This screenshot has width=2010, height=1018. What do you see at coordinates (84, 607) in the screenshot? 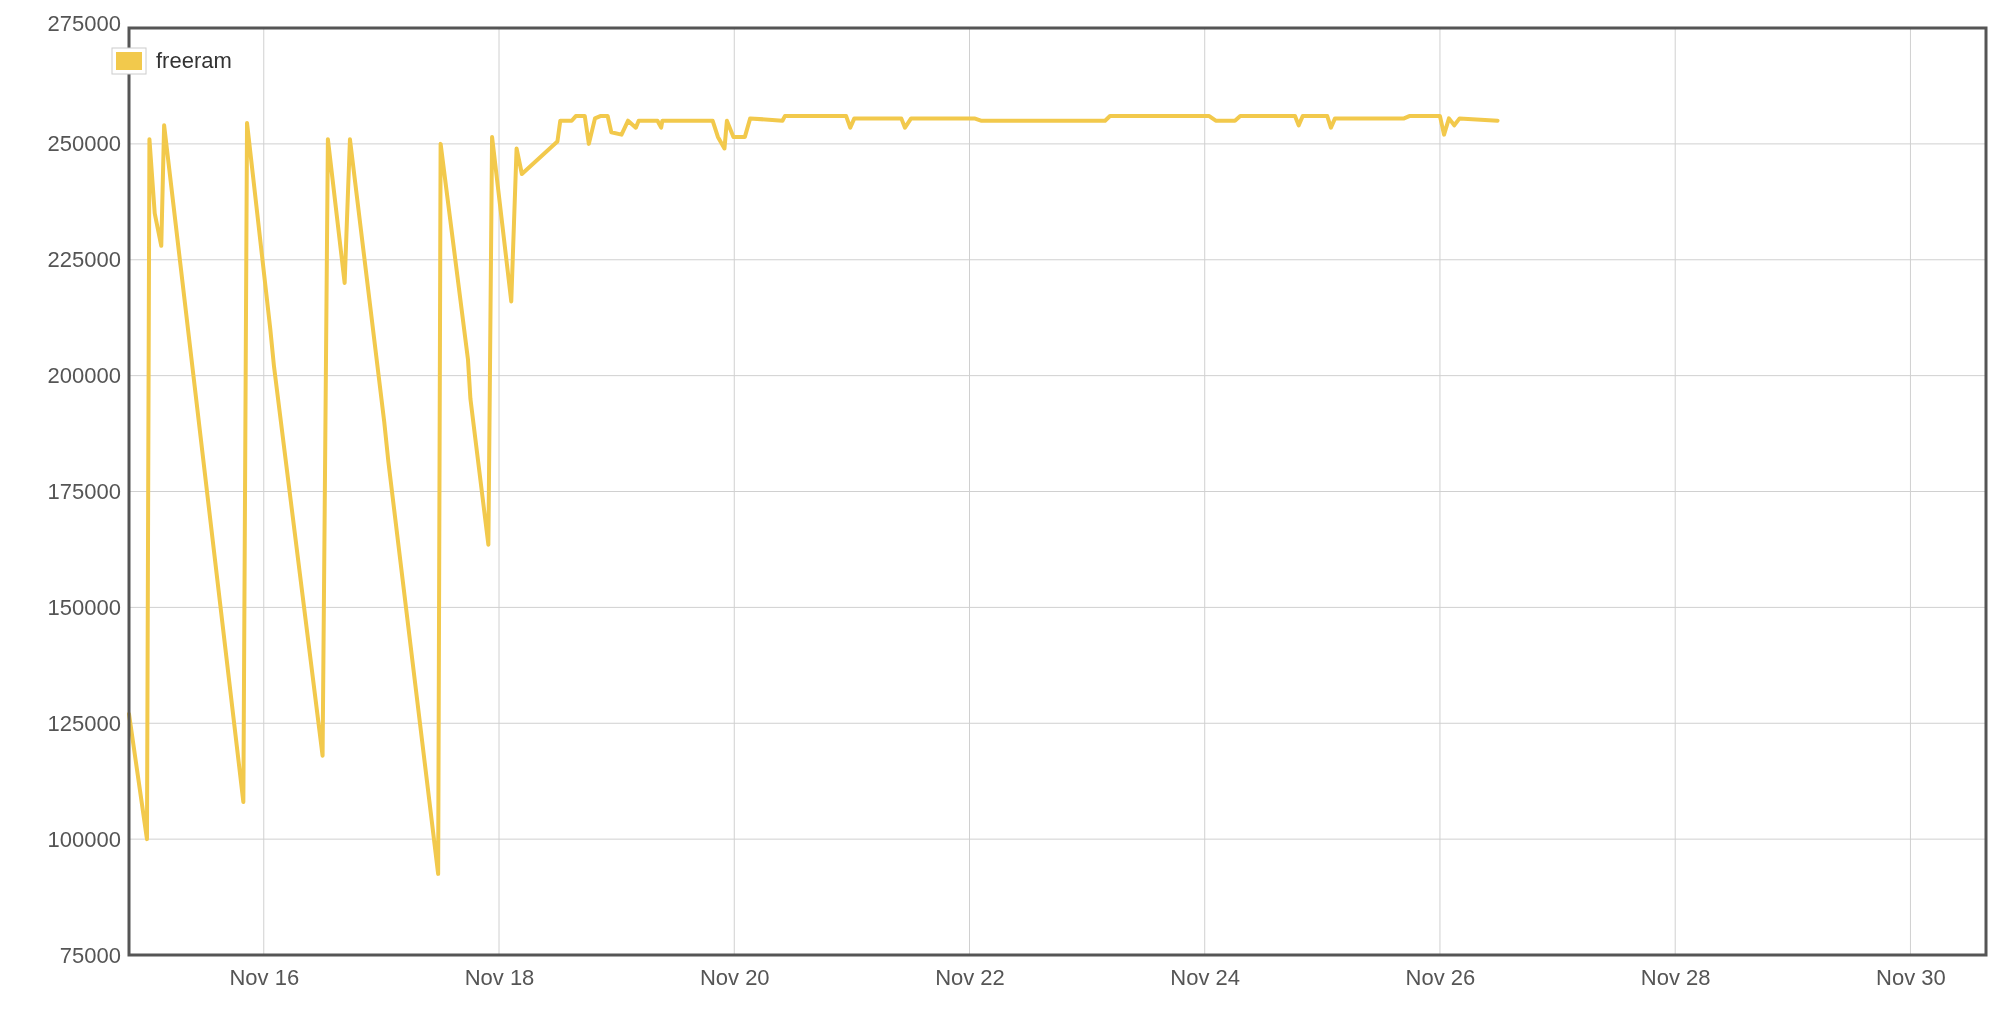
I see `y-tick-label: 150000` at bounding box center [84, 607].